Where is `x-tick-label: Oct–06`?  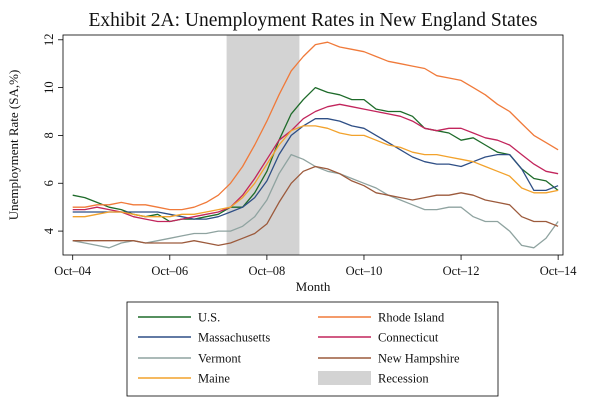
x-tick-label: Oct–06 is located at coordinates (169, 271).